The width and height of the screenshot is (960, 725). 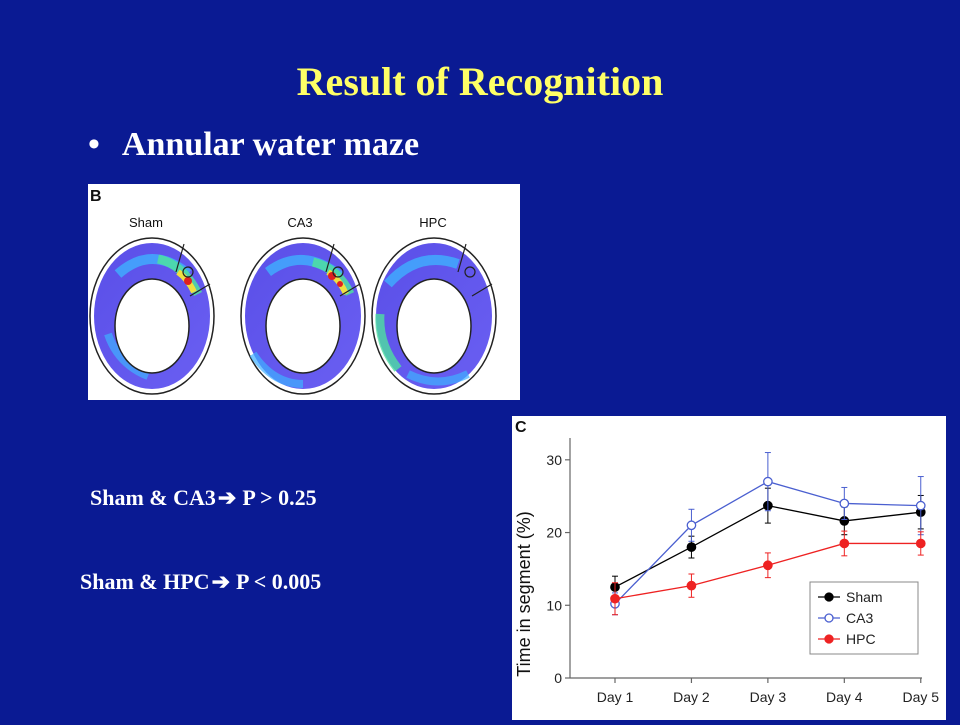 What do you see at coordinates (432, 222) in the screenshot?
I see `ring-label-hpc: HPC` at bounding box center [432, 222].